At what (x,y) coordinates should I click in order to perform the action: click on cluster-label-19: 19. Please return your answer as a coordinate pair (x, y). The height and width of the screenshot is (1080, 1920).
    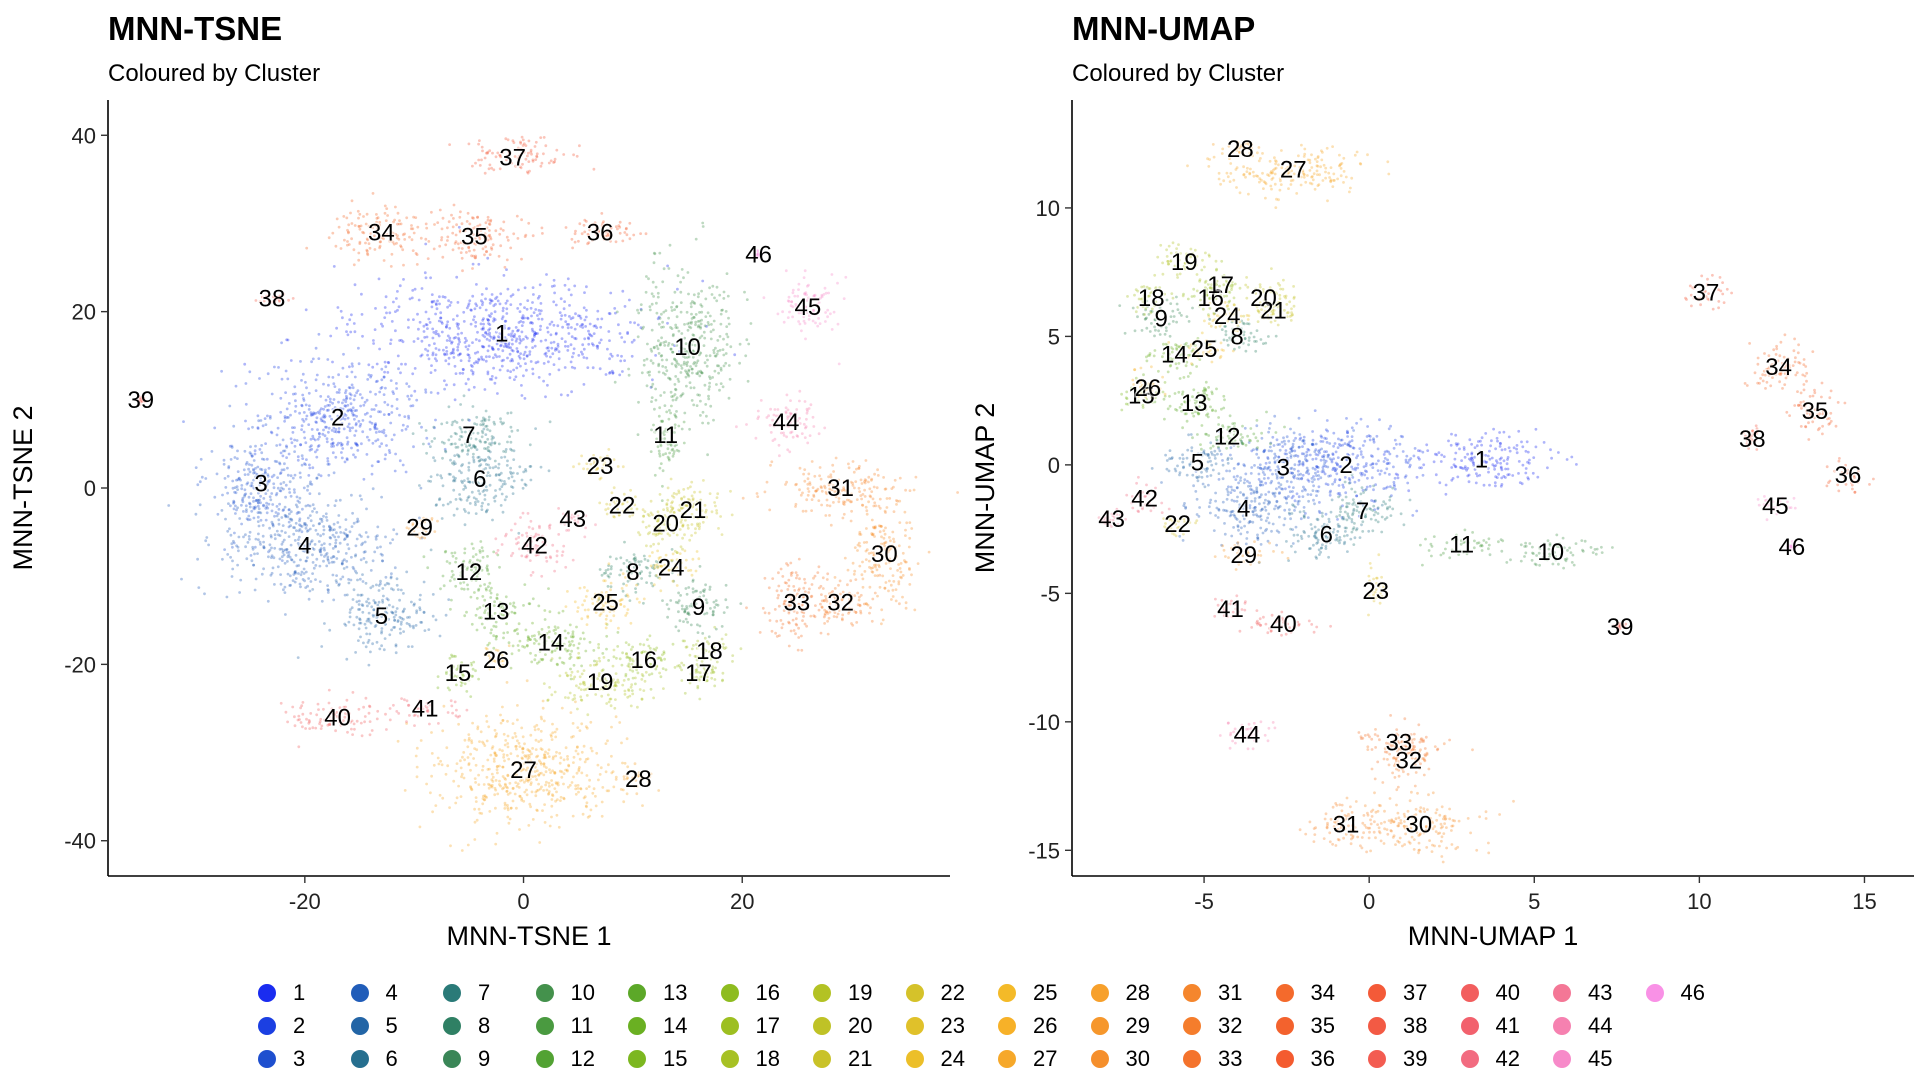
    Looking at the image, I should click on (600, 682).